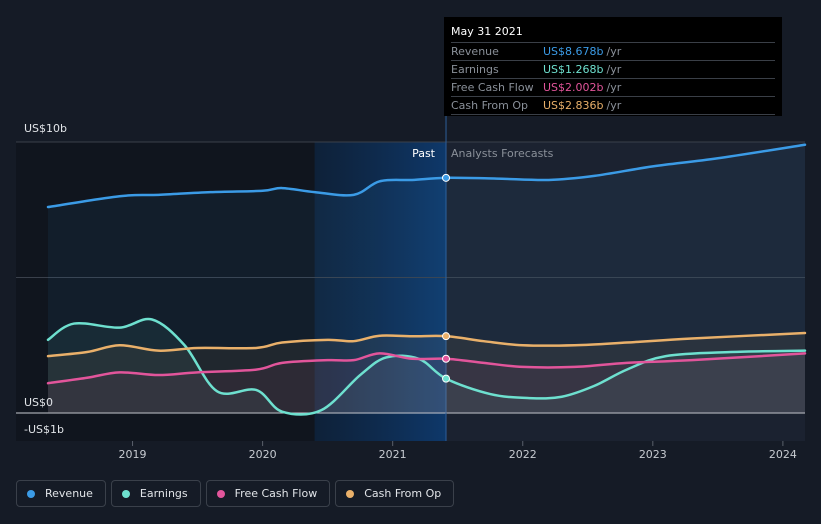 The width and height of the screenshot is (821, 524). What do you see at coordinates (69, 493) in the screenshot?
I see `legend-label: Revenue` at bounding box center [69, 493].